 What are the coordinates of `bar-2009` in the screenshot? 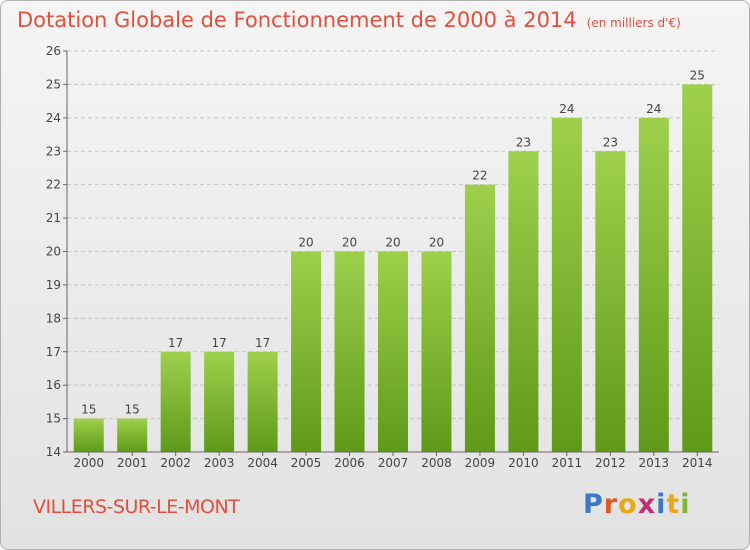 It's located at (479, 318).